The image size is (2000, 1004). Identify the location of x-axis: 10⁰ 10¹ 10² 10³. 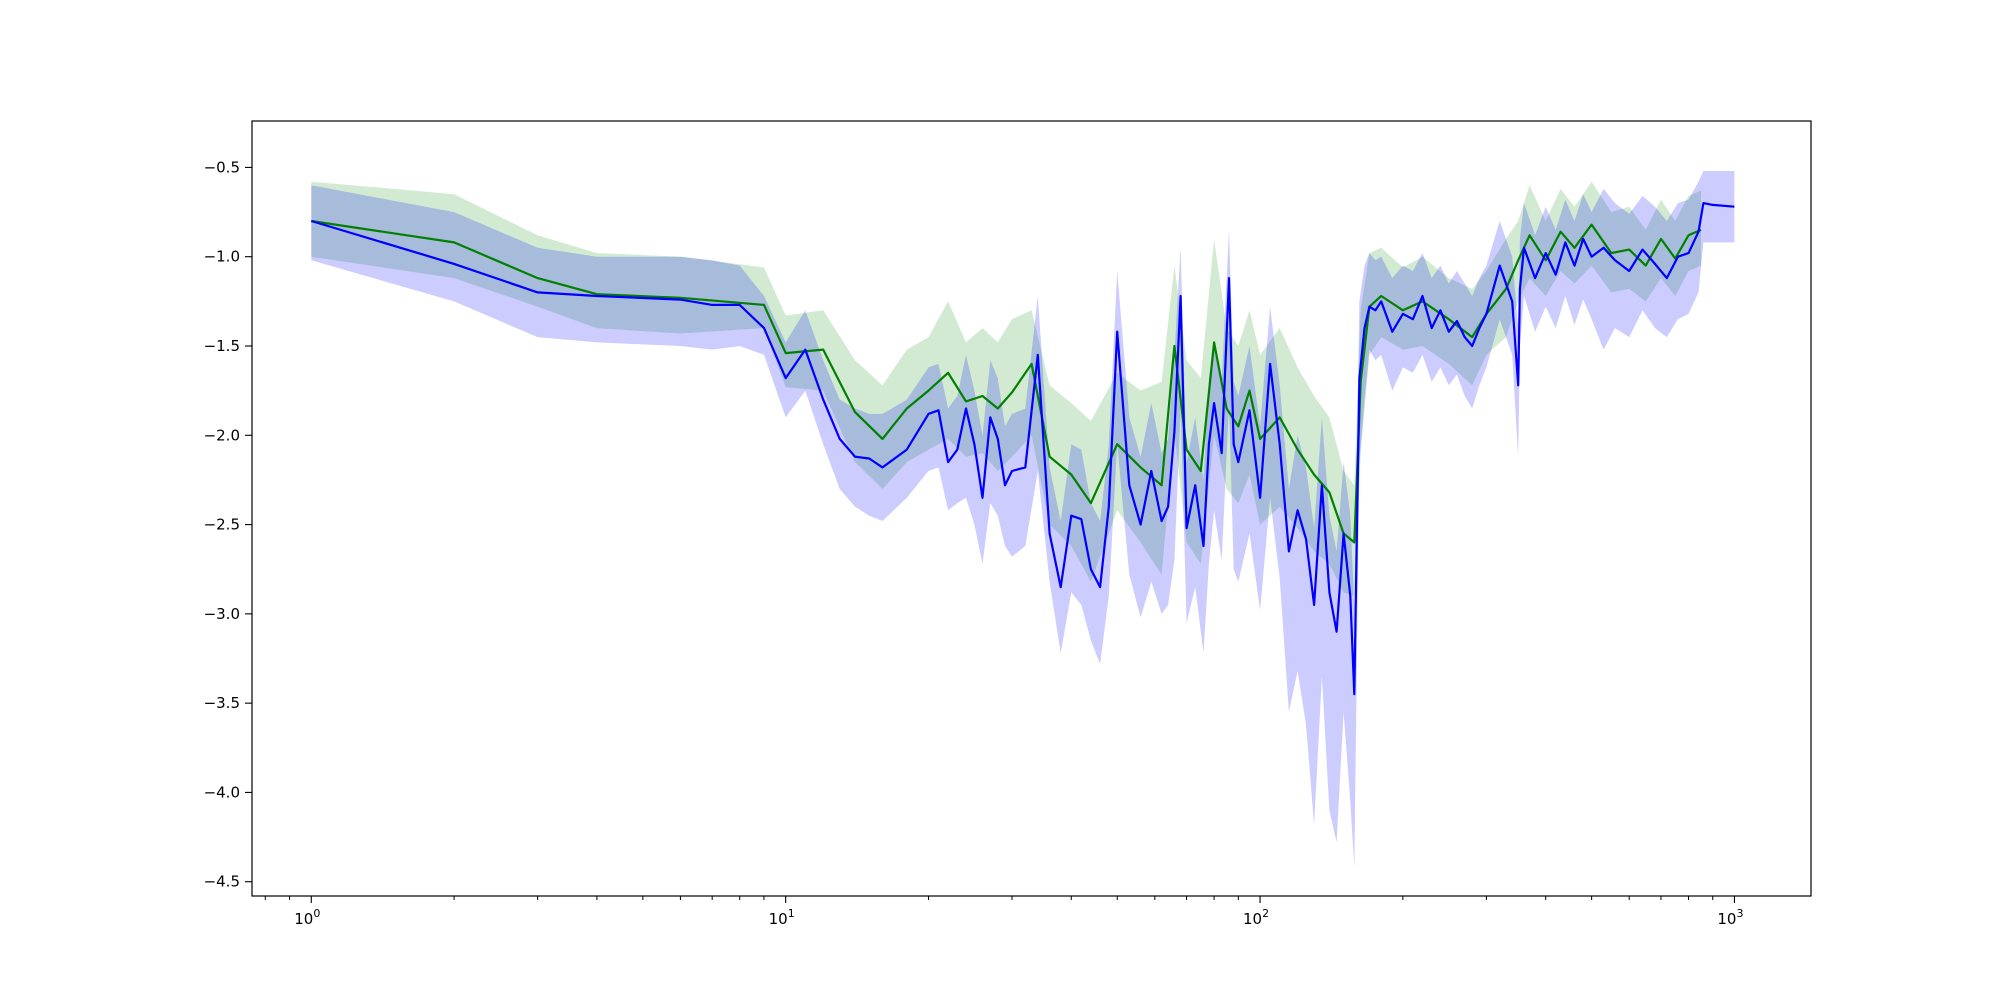
(1003, 912).